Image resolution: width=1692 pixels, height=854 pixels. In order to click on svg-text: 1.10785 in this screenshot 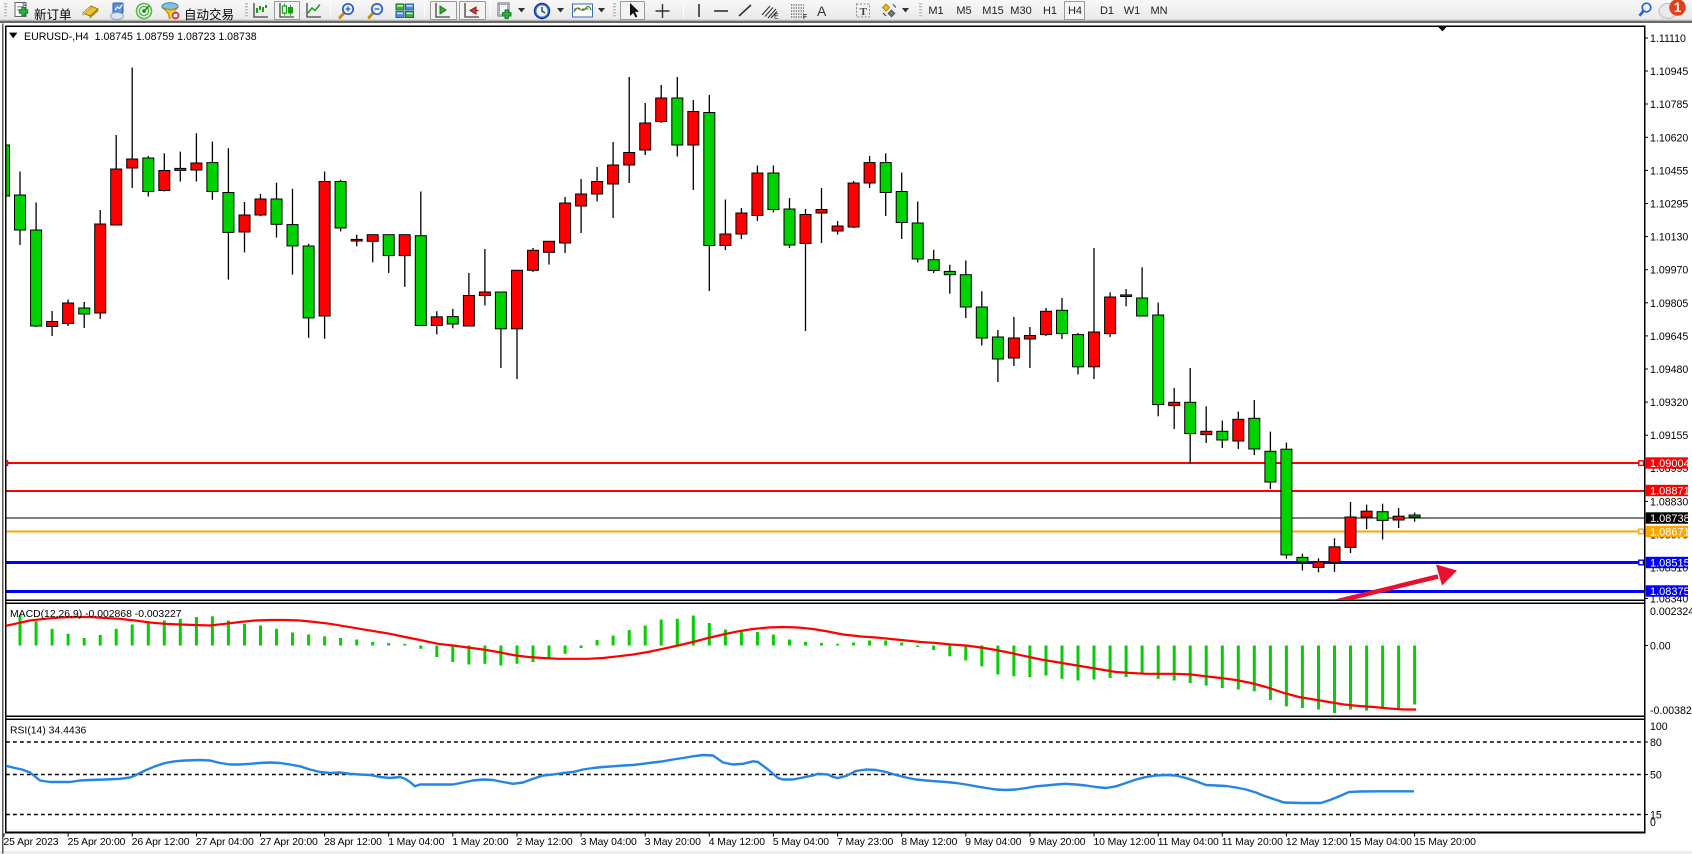, I will do `click(1669, 105)`.